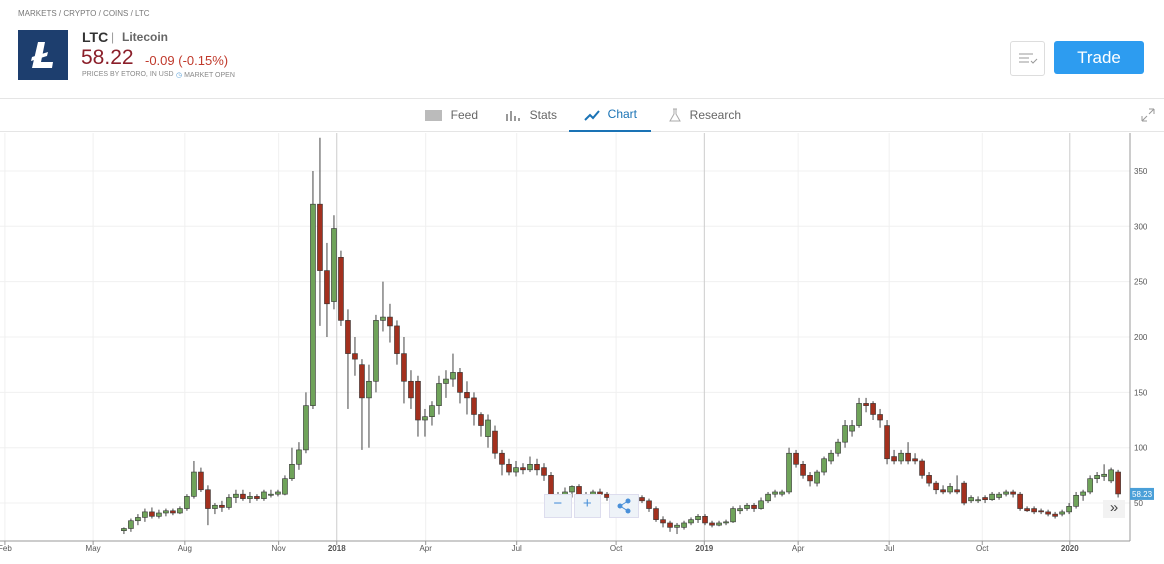  Describe the element at coordinates (279, 548) in the screenshot. I see `x-tick-label: Nov` at that location.